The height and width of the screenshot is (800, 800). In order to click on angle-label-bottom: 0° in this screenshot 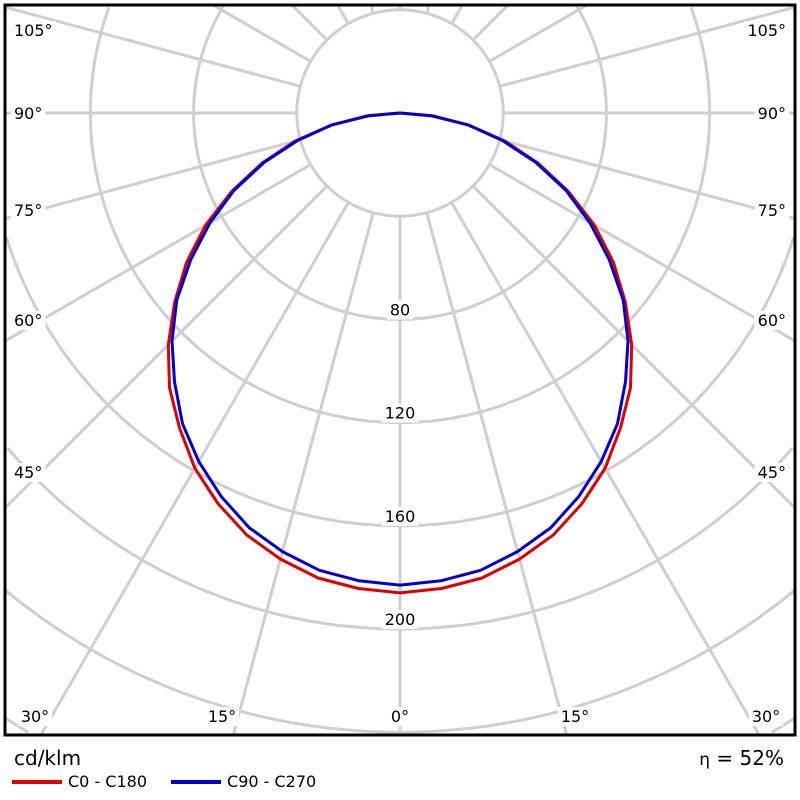, I will do `click(400, 716)`.